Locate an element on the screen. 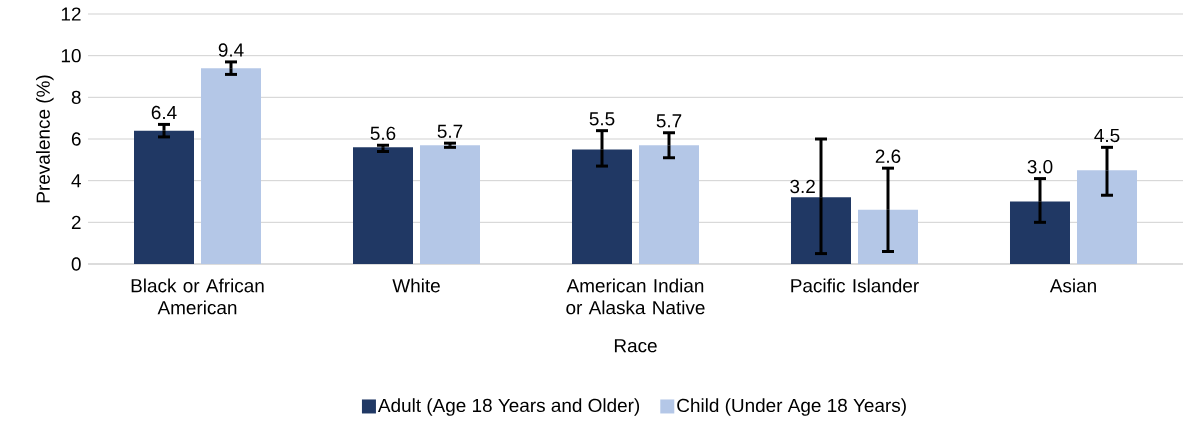 This screenshot has height=441, width=1183. x-tick-label: Asian is located at coordinates (1072, 285).